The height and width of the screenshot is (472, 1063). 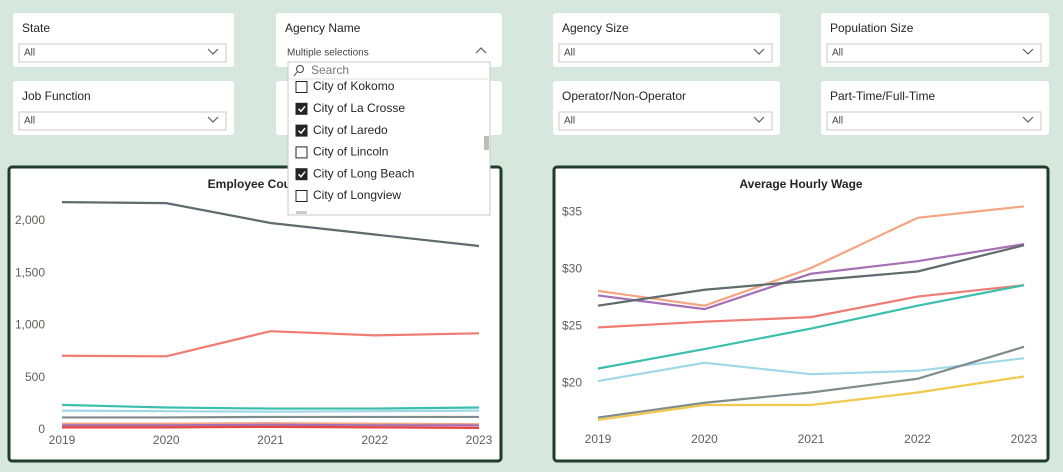 I want to click on dropdown-item: City of Kokomo, so click(x=354, y=86).